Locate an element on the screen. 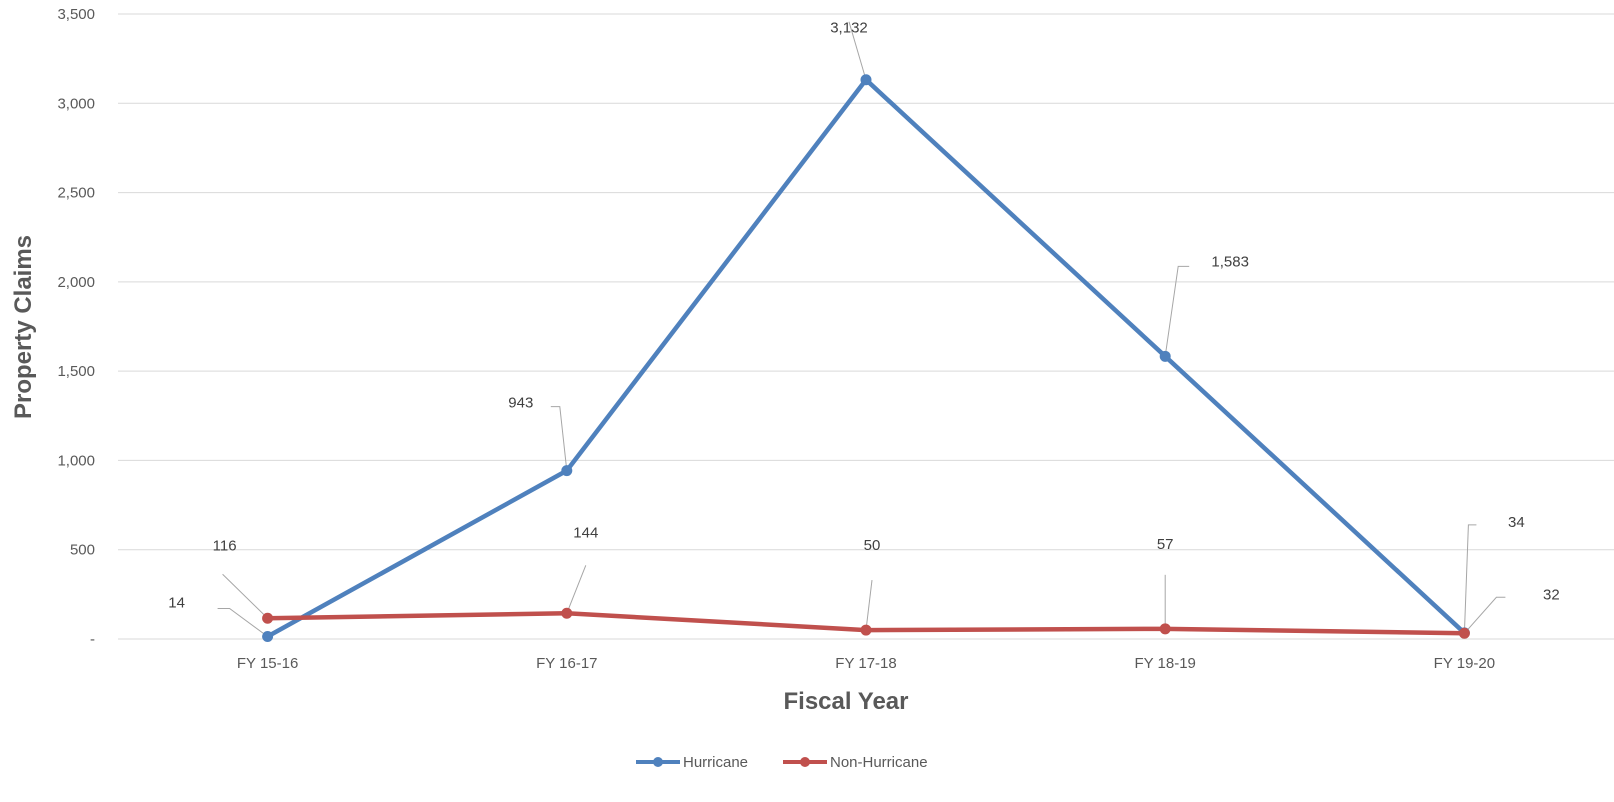  legend-label: Non-Hurricane is located at coordinates (879, 762).